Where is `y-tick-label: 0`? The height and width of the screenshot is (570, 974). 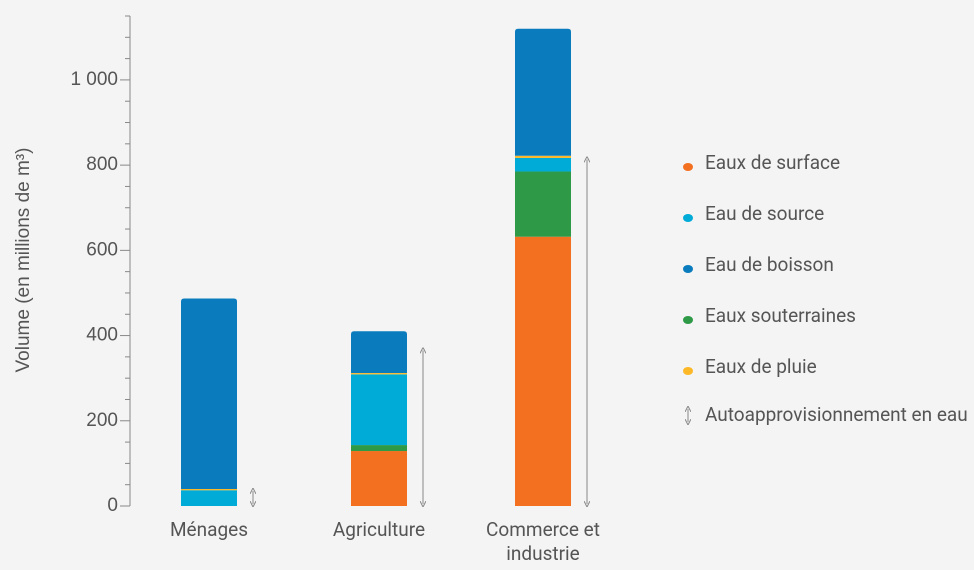
y-tick-label: 0 is located at coordinates (112, 505).